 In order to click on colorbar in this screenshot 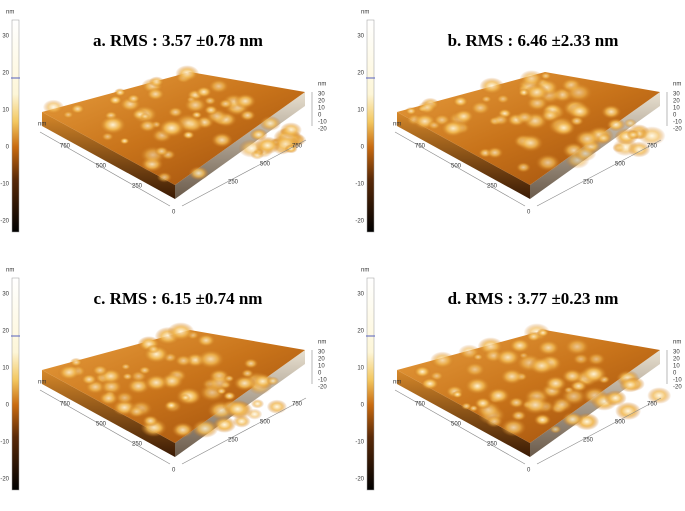, I will do `click(370, 384)`.